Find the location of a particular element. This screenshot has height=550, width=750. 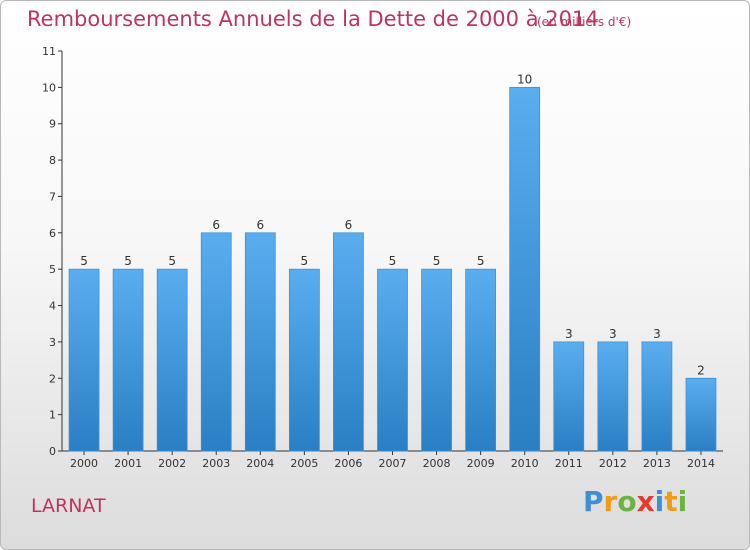

y-tick-label: 7 is located at coordinates (52, 196).